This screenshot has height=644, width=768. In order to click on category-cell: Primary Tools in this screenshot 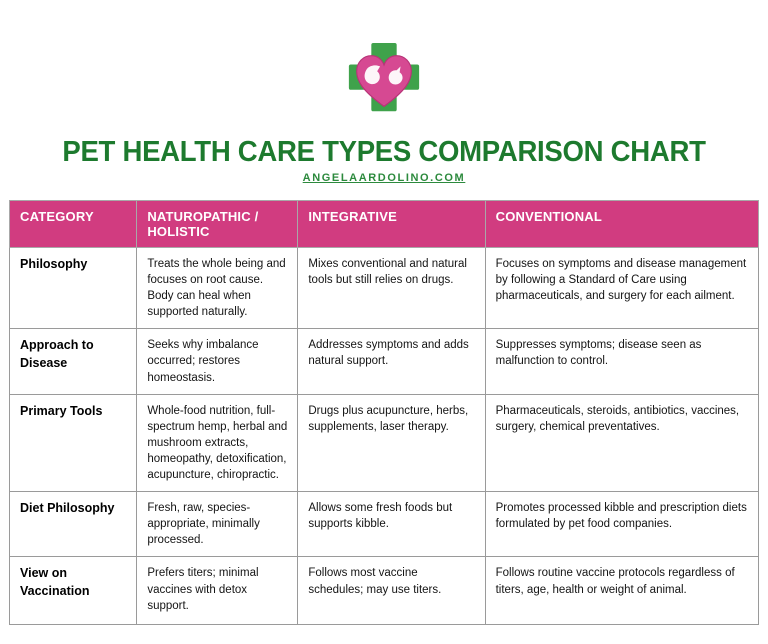, I will do `click(73, 443)`.